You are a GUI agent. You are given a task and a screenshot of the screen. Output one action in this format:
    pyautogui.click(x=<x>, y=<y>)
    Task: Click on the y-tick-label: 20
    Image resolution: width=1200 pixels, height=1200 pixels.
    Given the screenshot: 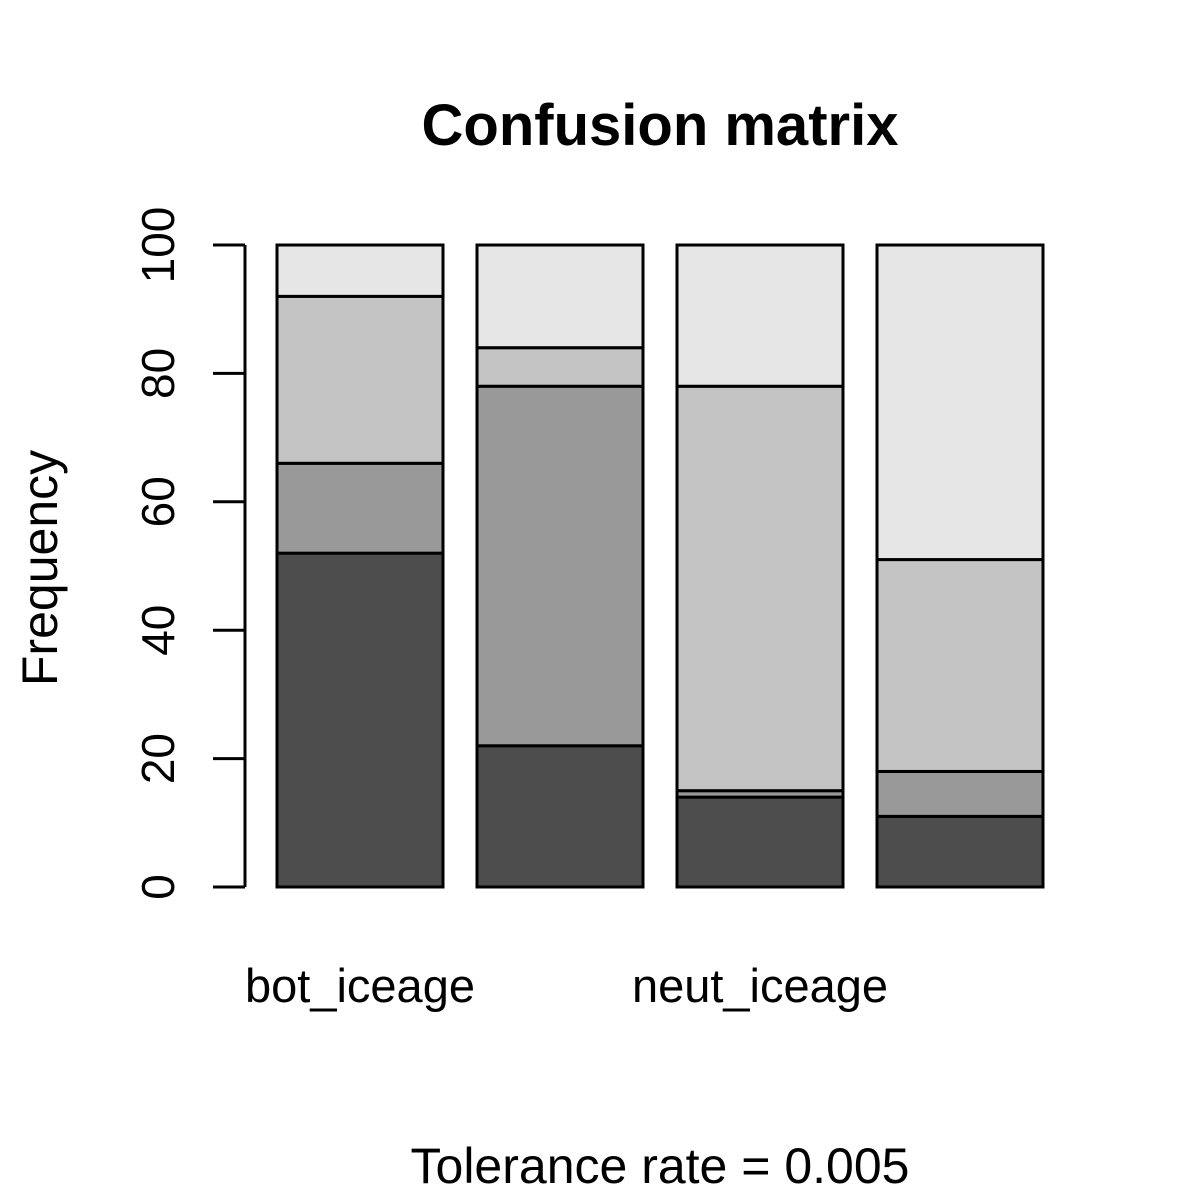 What is the action you would take?
    pyautogui.click(x=158, y=758)
    